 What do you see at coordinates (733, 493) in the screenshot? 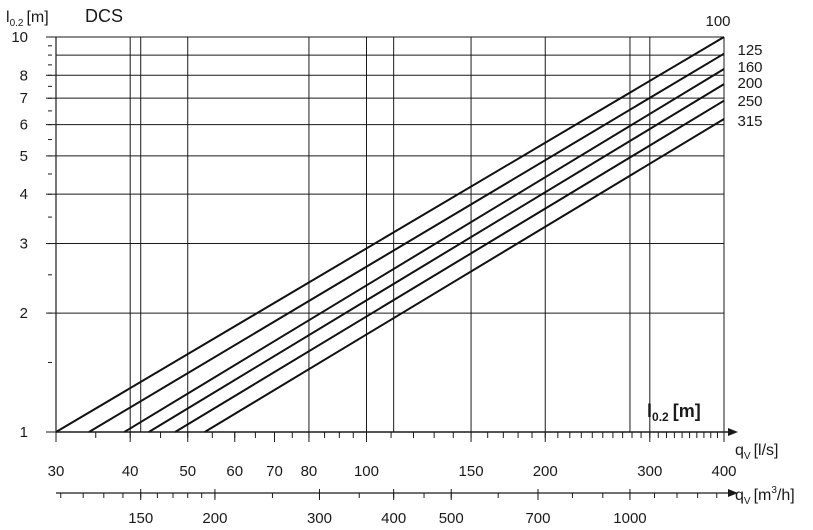
I see `x-axis-arrow-secondary` at bounding box center [733, 493].